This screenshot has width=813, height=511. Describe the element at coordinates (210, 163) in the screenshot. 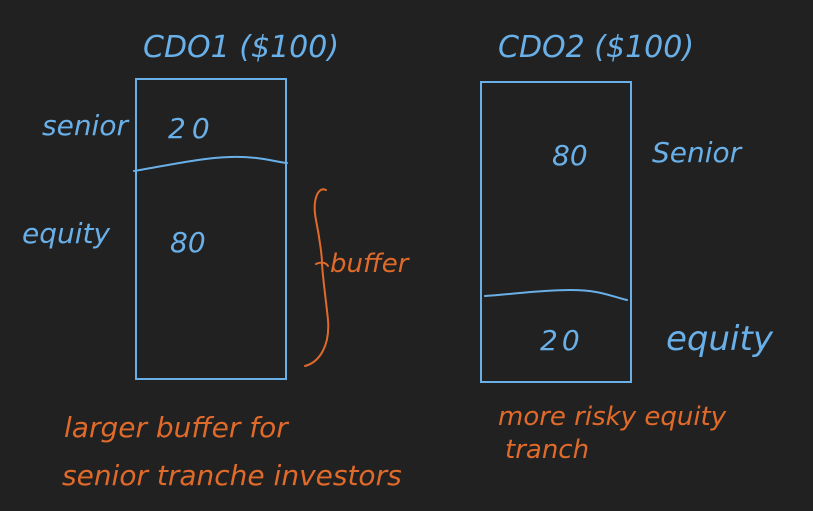

I see `cdo1-tranche-divider` at that location.